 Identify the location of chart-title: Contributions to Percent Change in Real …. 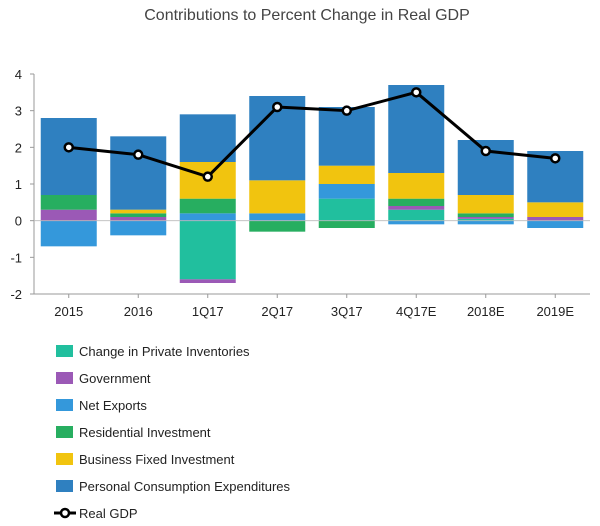
(307, 15).